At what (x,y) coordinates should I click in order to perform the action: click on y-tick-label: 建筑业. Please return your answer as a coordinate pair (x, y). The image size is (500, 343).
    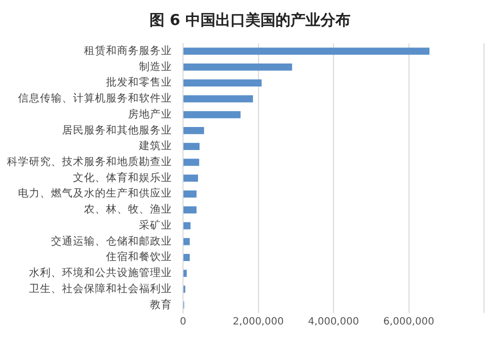
    Looking at the image, I should click on (155, 145).